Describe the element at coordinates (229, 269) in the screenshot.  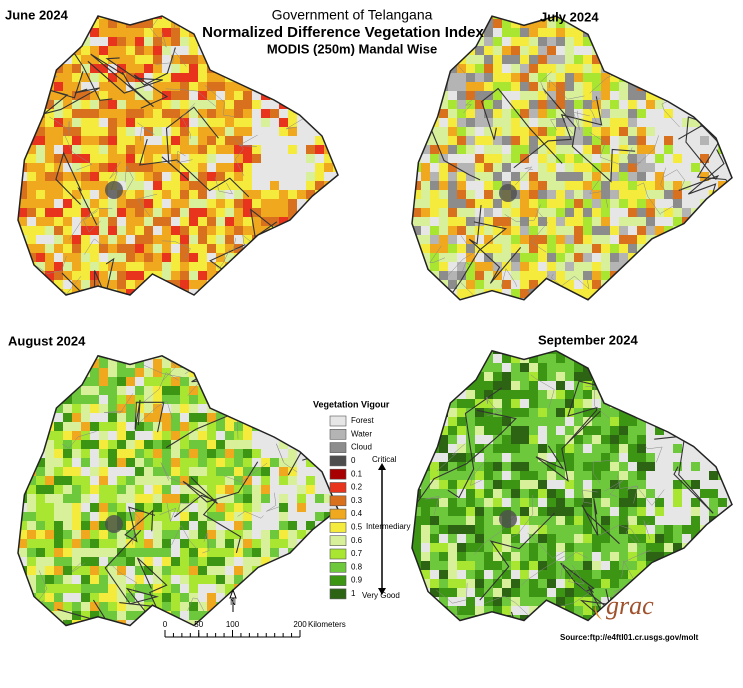
I see `district-boundary` at that location.